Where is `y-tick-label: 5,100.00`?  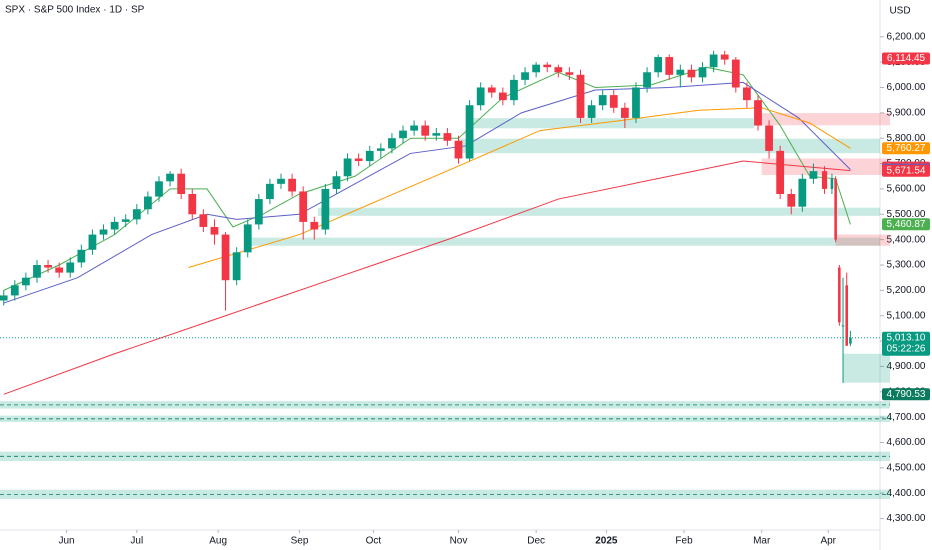 y-tick-label: 5,100.00 is located at coordinates (906, 315).